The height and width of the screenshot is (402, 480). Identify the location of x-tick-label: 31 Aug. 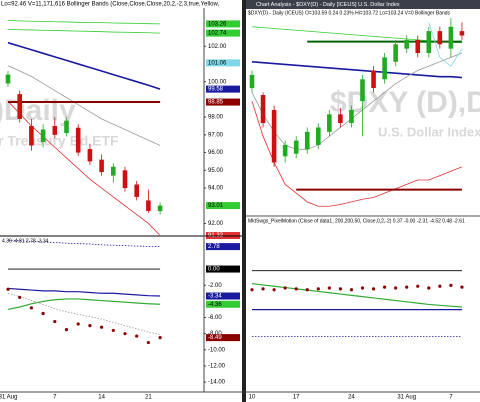
(8, 398).